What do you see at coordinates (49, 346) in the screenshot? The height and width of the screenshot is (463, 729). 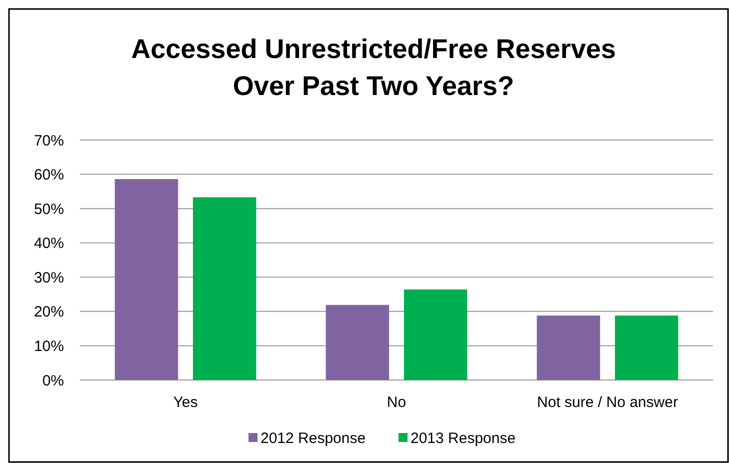 I see `y-tick-label: 10%` at bounding box center [49, 346].